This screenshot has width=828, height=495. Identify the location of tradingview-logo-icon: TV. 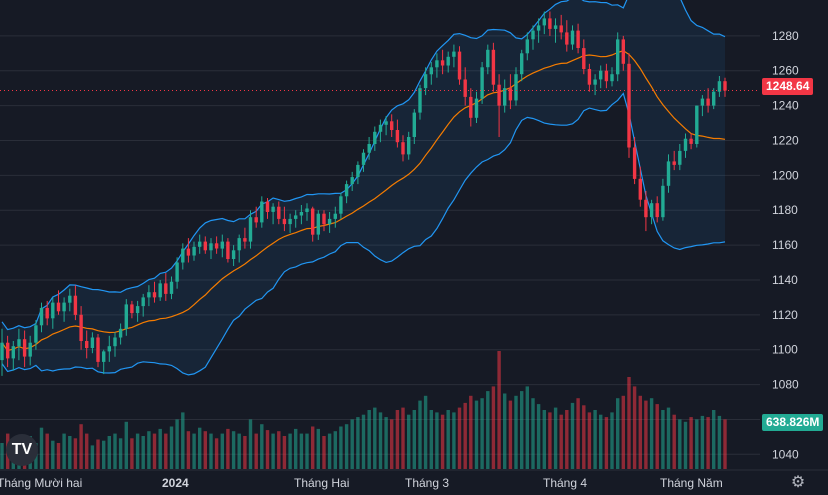
(22, 450).